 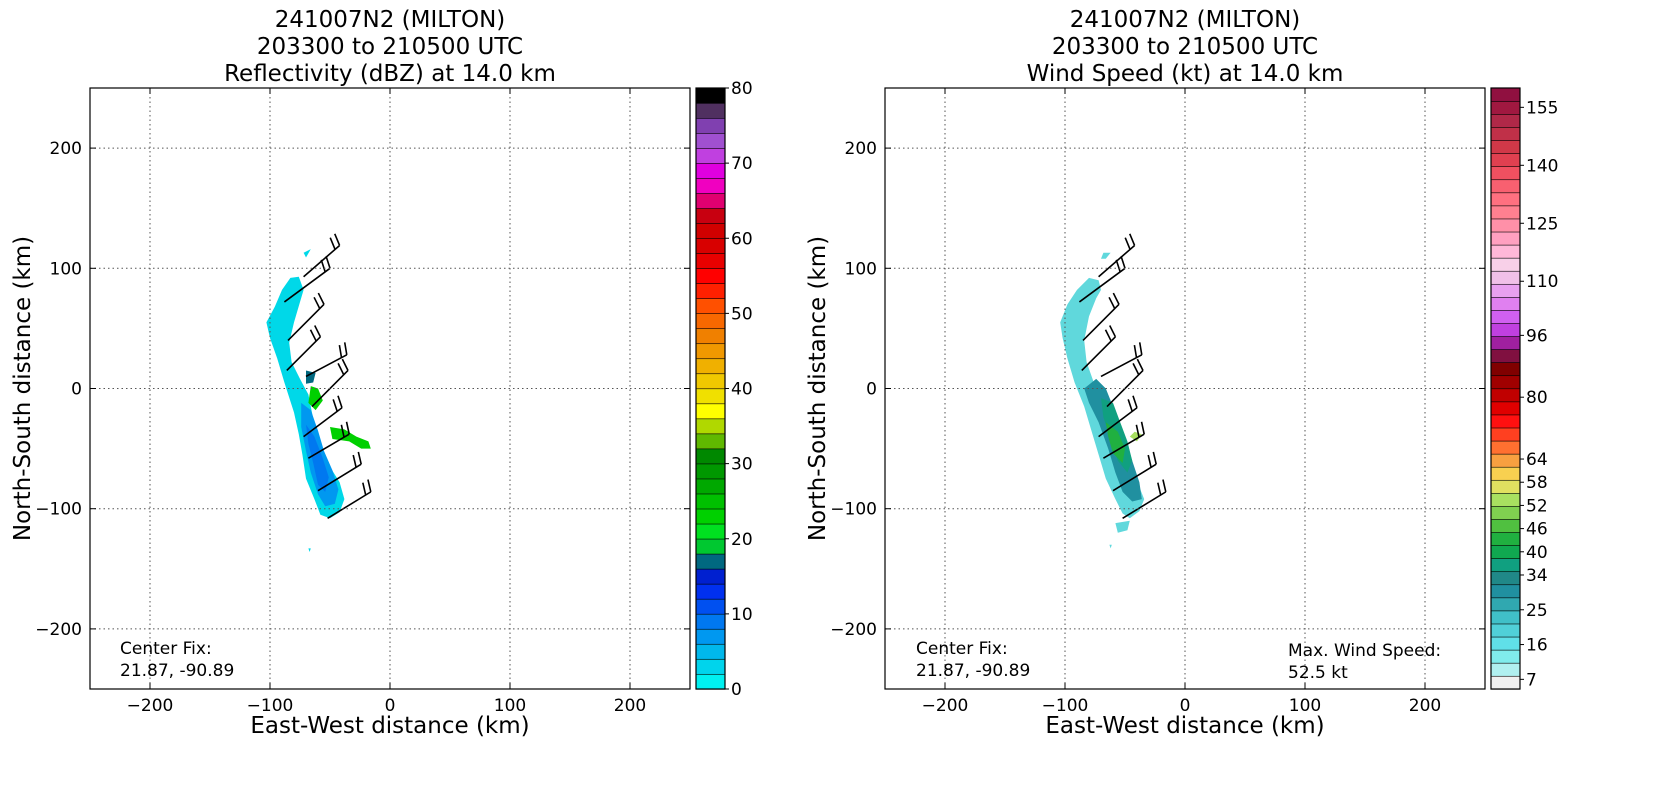 What do you see at coordinates (1542, 282) in the screenshot?
I see `colorbar-tick-label: 110` at bounding box center [1542, 282].